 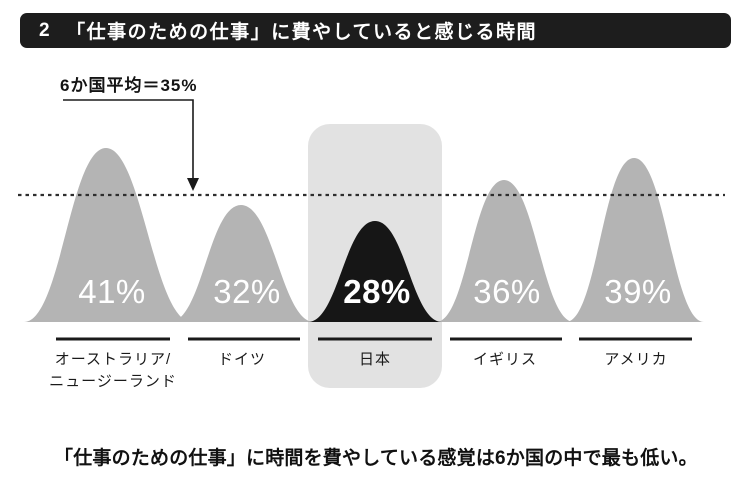 I want to click on title-bar: 2 「仕事のための仕事」に費やしていると感じる時間, so click(x=375, y=30).